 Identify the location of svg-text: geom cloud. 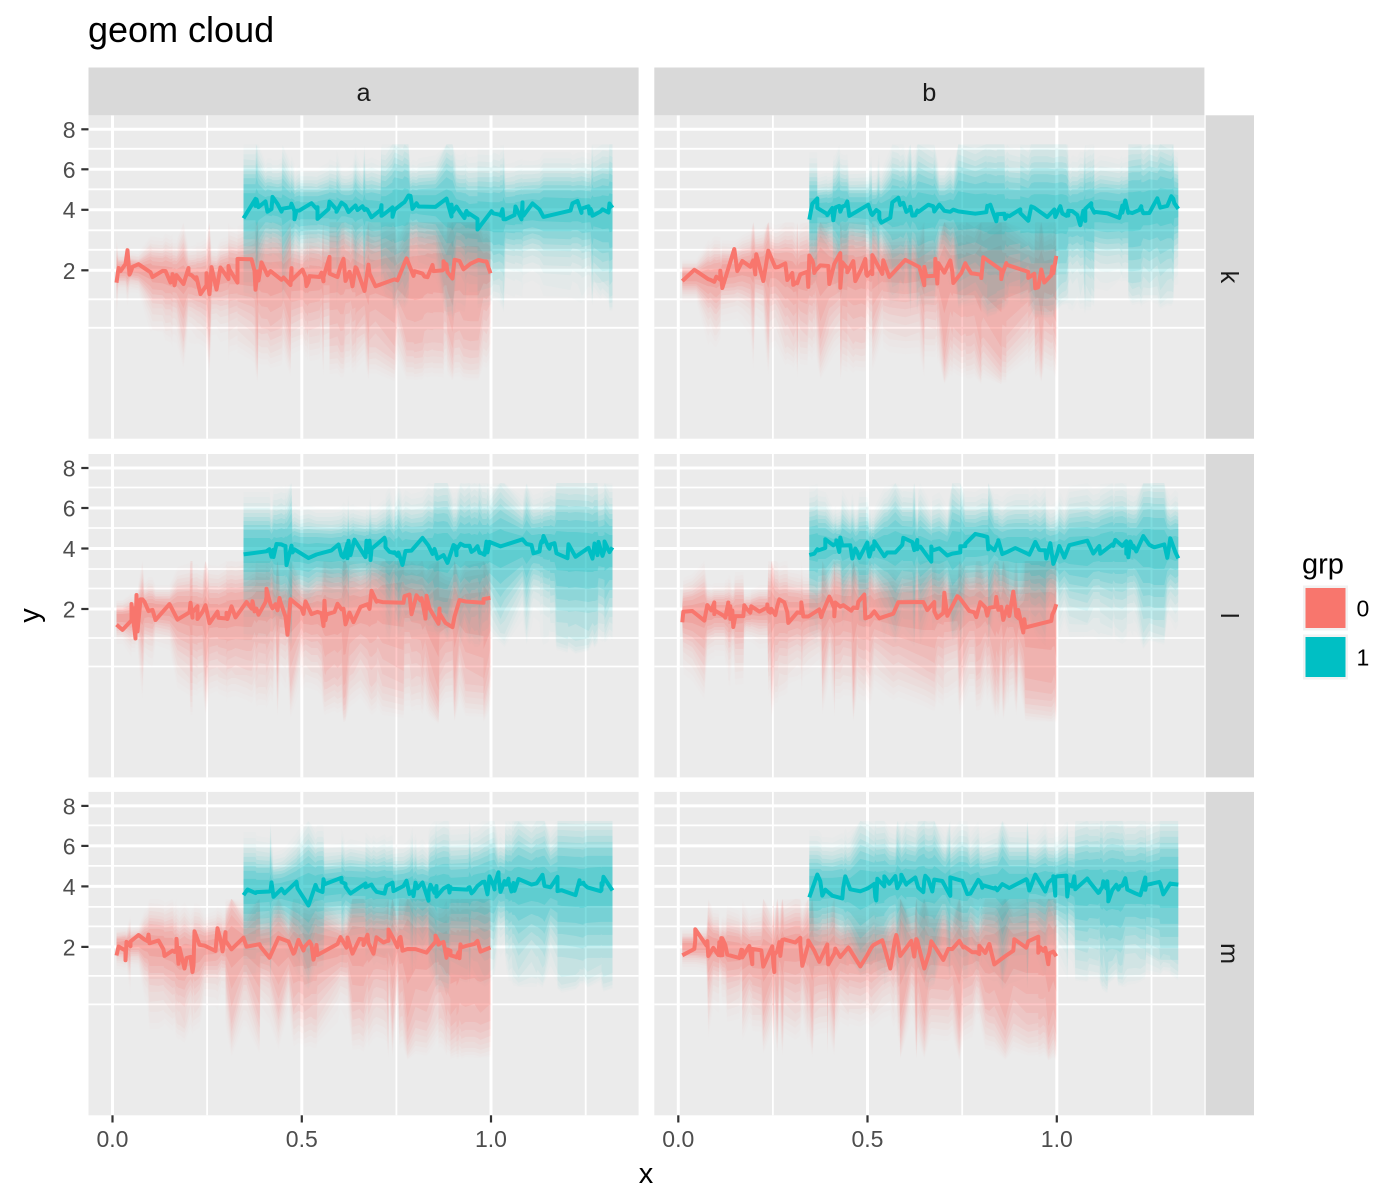
(181, 29).